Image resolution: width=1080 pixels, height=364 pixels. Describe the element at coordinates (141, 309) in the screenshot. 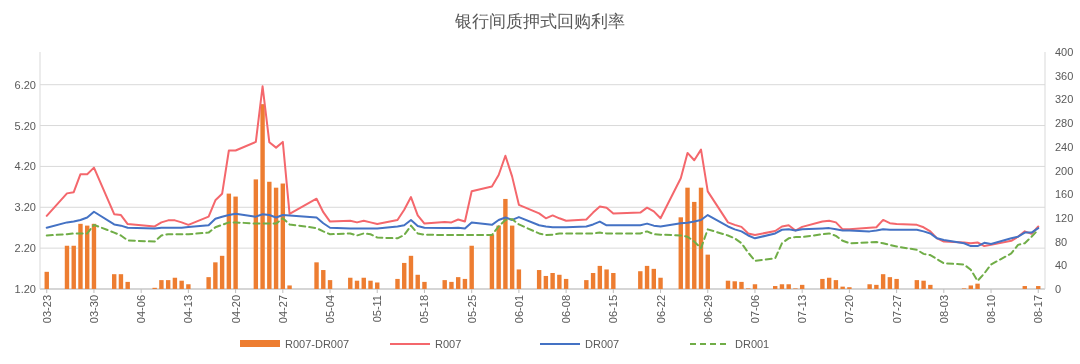

I see `x-tick-label: 04-06` at that location.